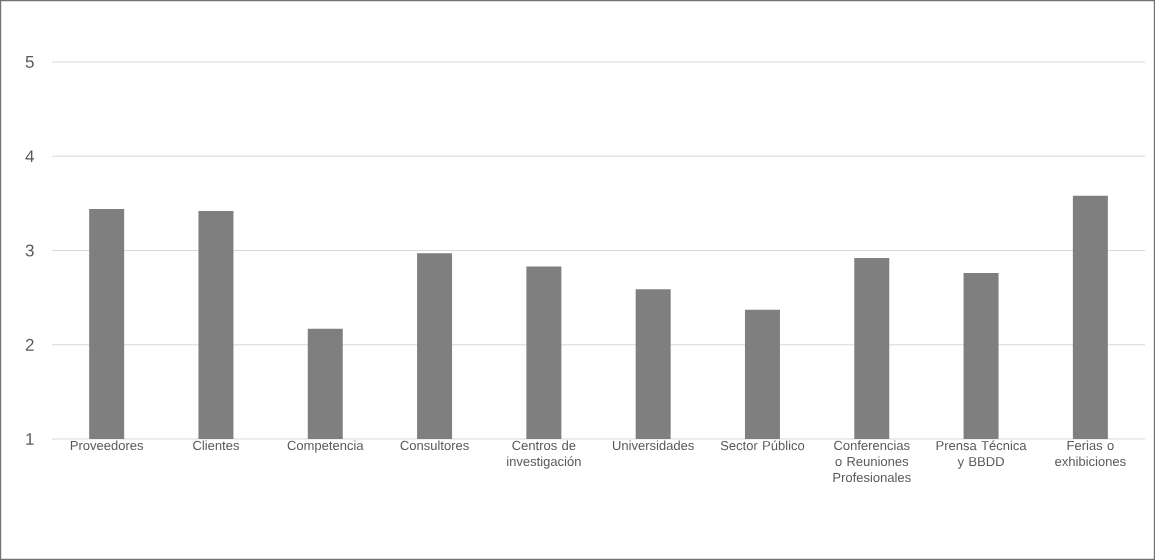 Image resolution: width=1155 pixels, height=560 pixels. I want to click on x-tick-label: Competencia, so click(325, 446).